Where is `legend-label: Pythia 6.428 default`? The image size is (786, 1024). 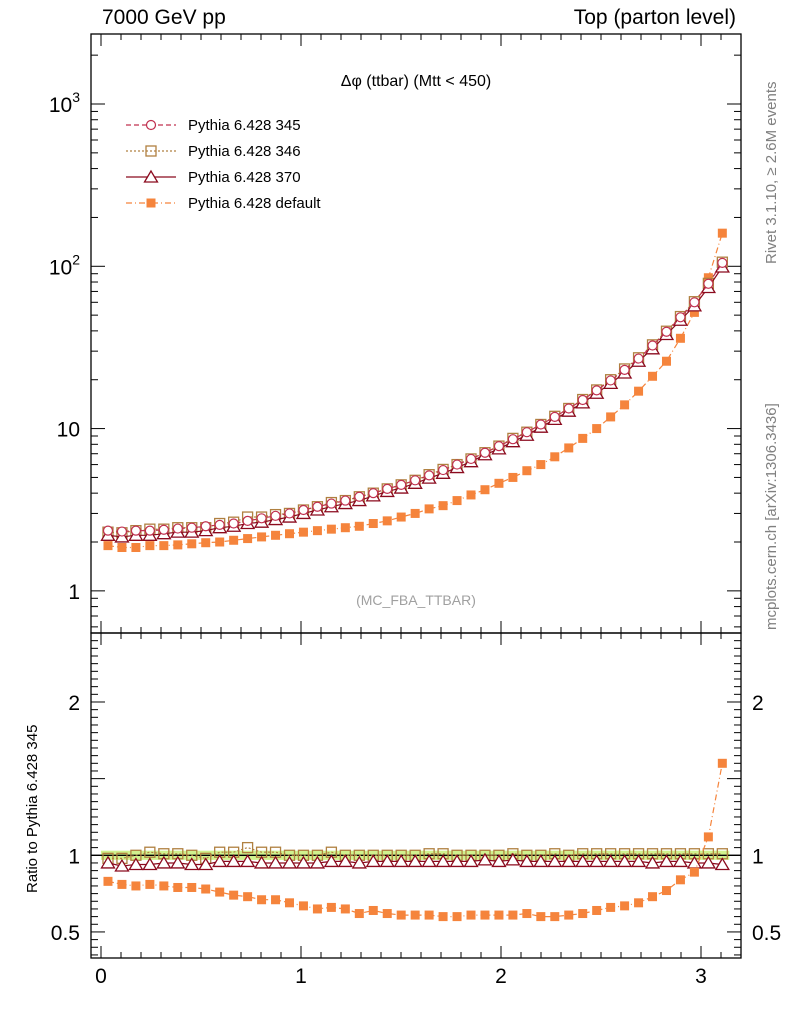 legend-label: Pythia 6.428 default is located at coordinates (254, 203).